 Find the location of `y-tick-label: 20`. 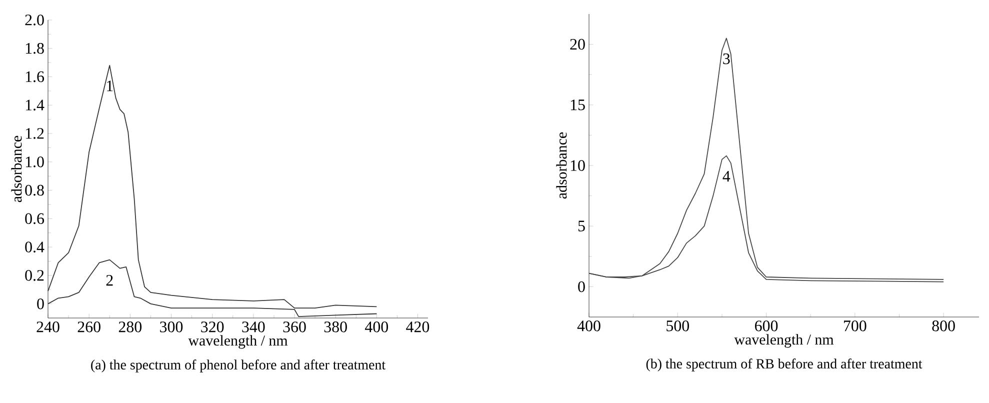

y-tick-label: 20 is located at coordinates (577, 44).